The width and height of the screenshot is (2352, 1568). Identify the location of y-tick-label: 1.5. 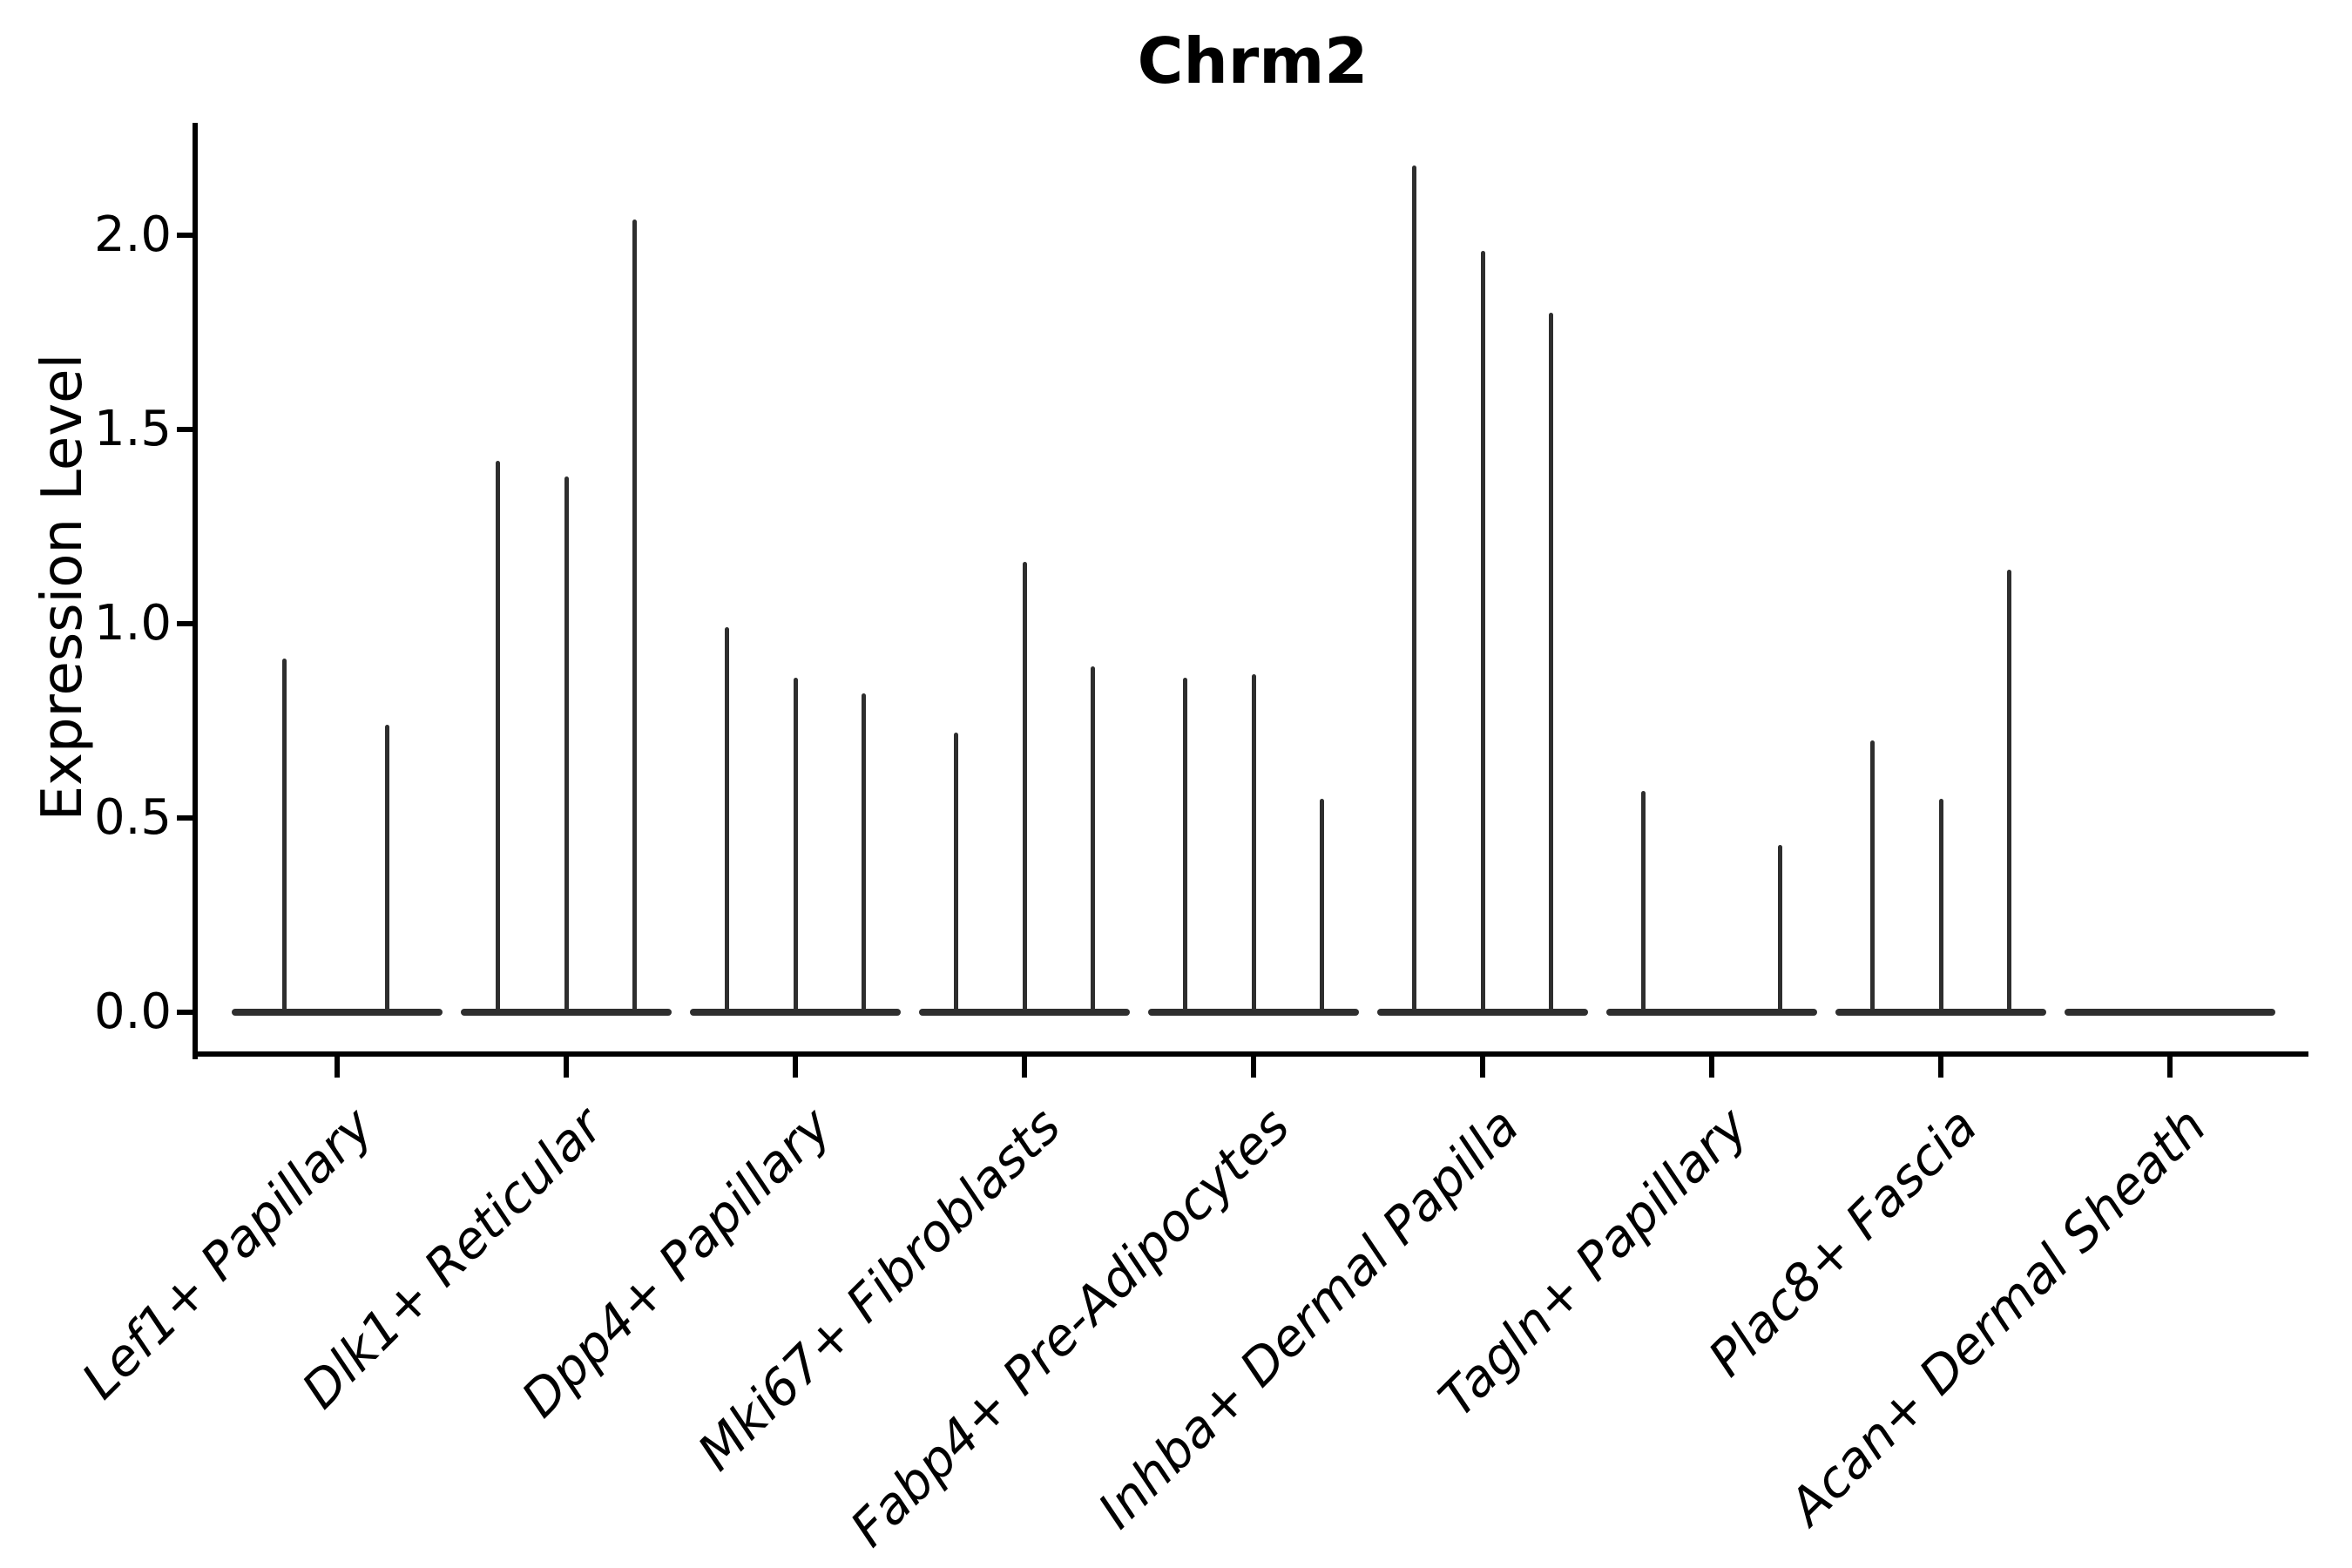
(132, 429).